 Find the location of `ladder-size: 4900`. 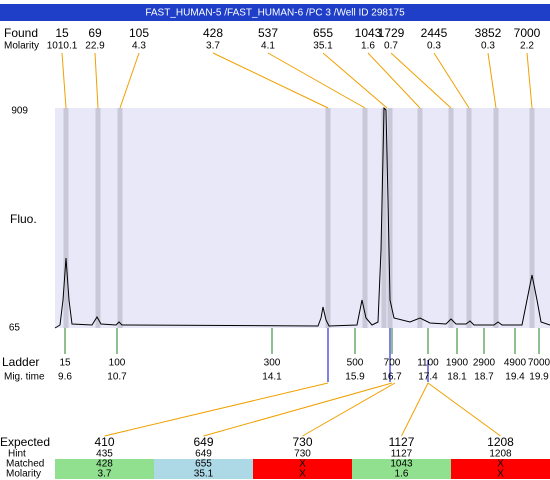

ladder-size: 4900 is located at coordinates (515, 363).